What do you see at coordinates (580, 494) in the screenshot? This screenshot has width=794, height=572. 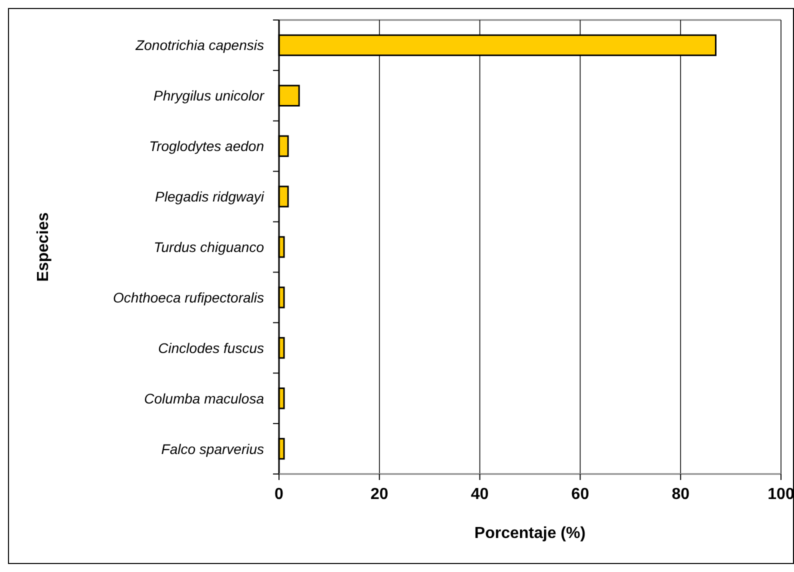 I see `x-tick-label: 60` at bounding box center [580, 494].